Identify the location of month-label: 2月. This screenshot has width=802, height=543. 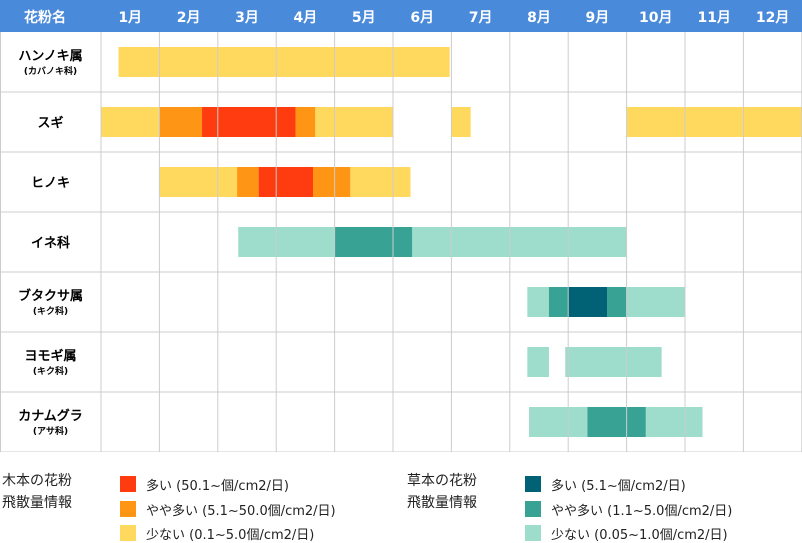
(189, 18).